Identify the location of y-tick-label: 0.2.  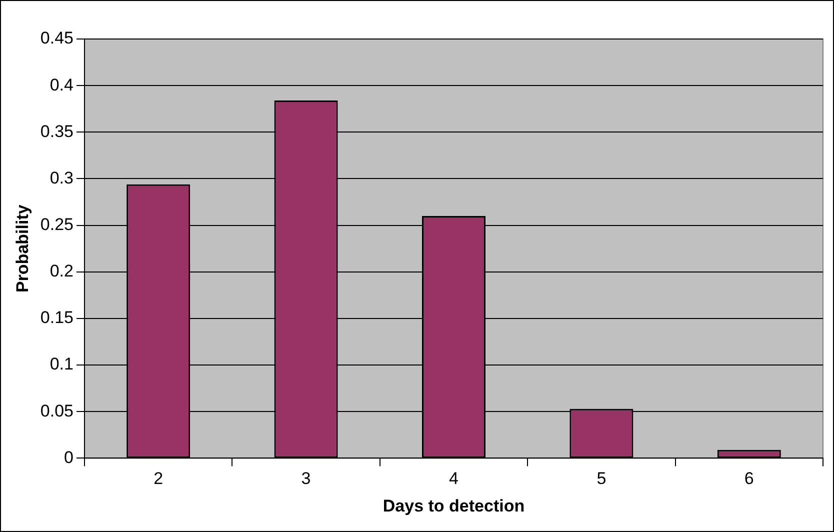
(62, 271).